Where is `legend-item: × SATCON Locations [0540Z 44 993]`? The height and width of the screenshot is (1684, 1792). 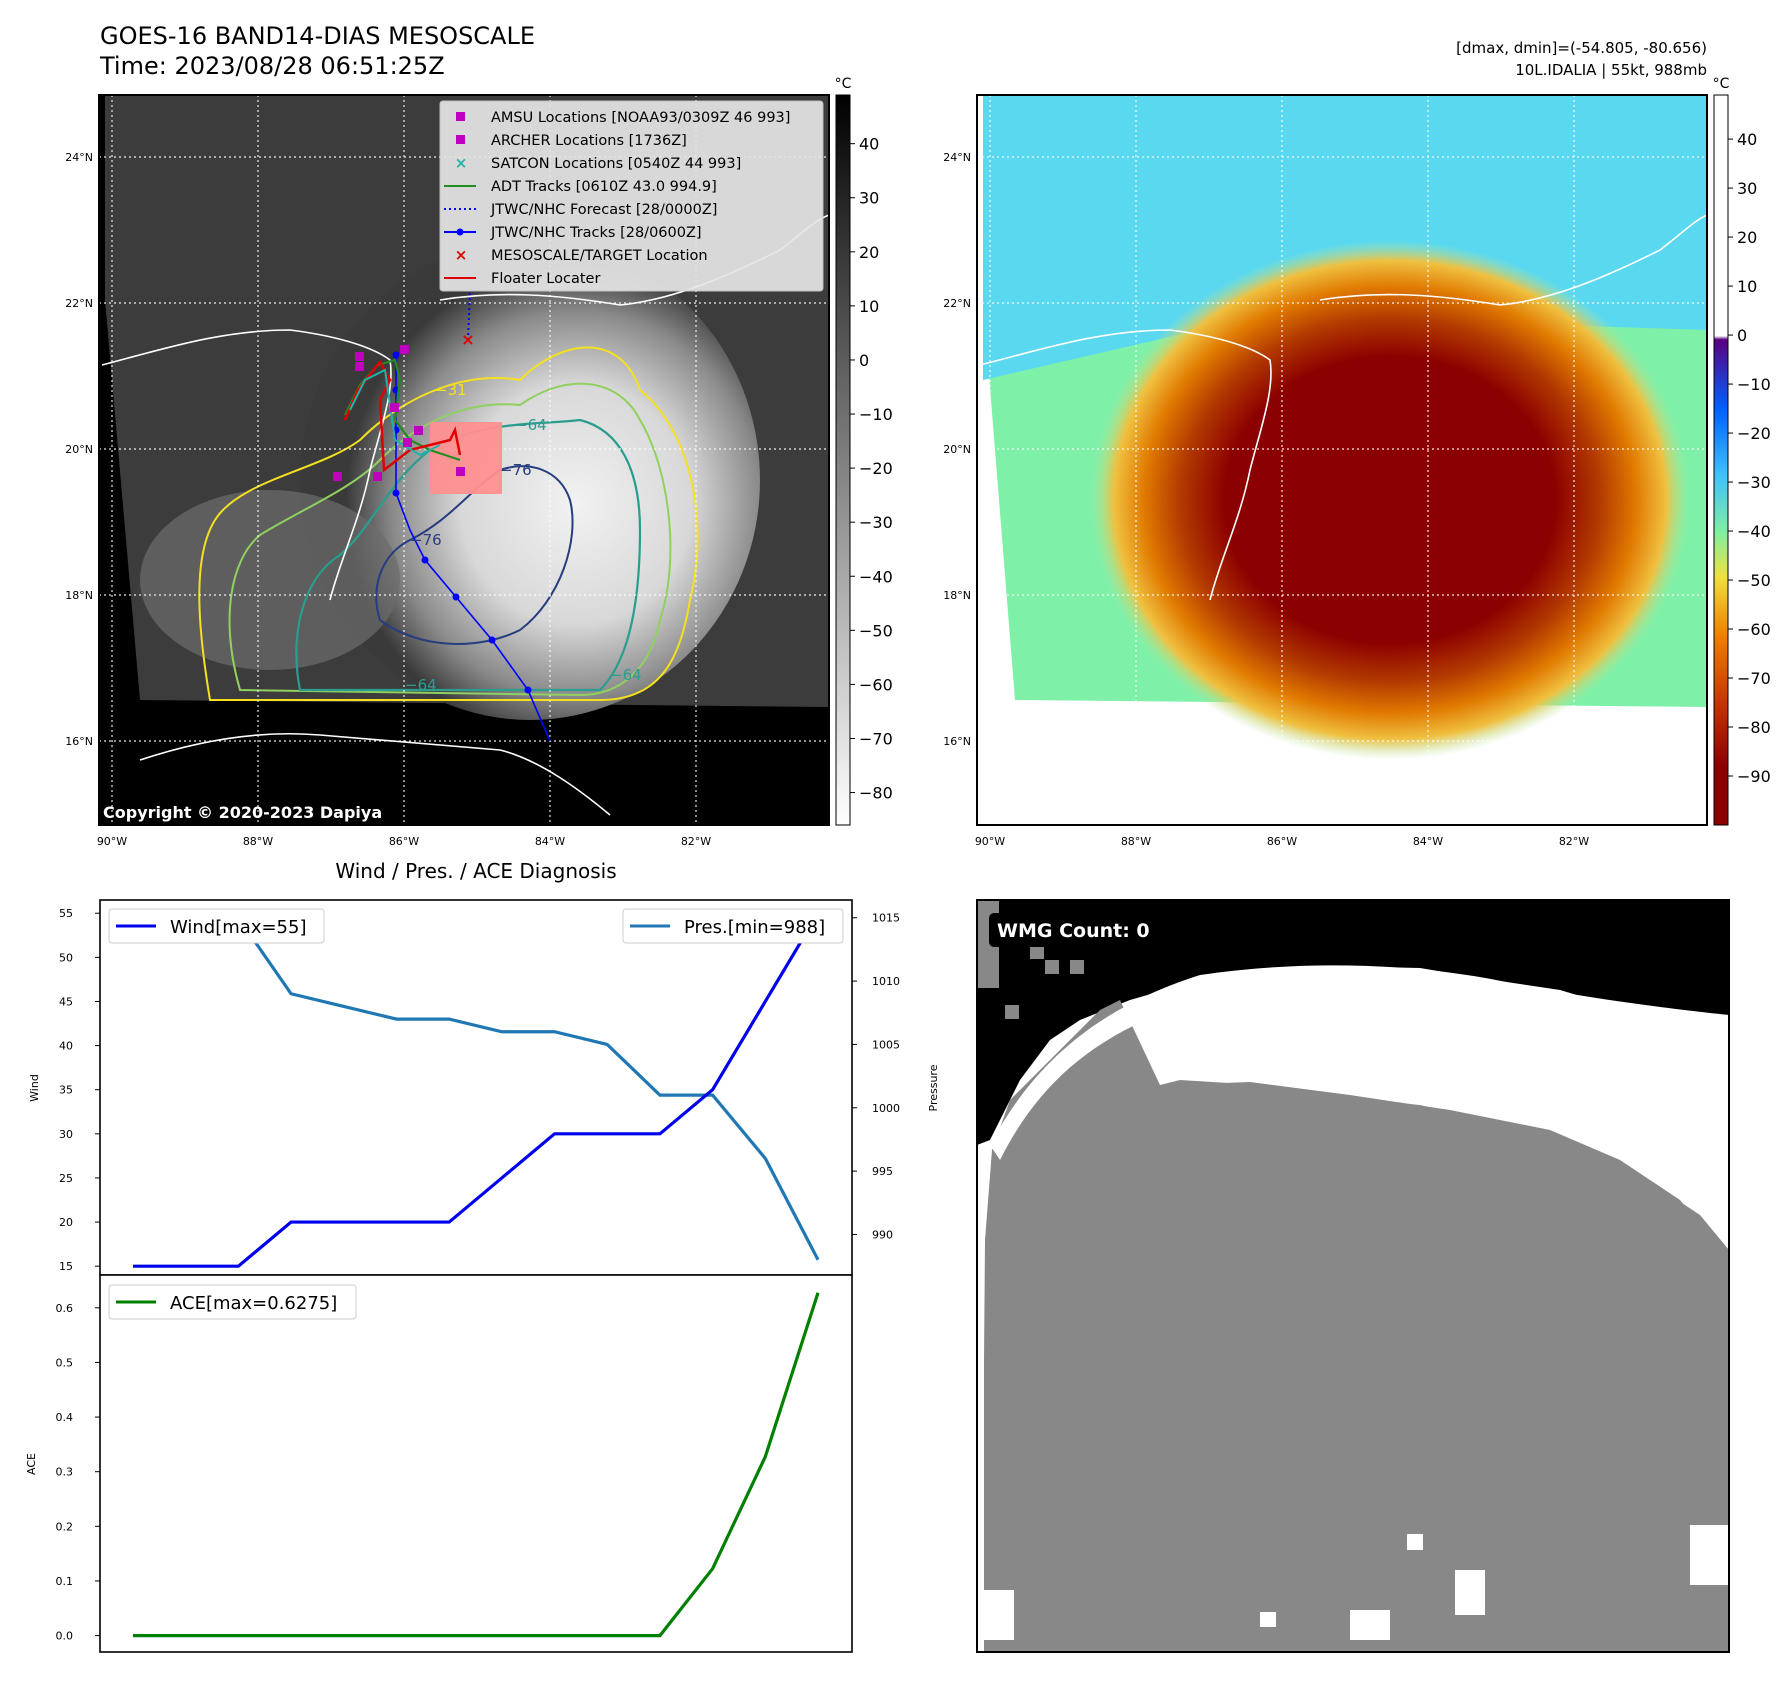 legend-item: × SATCON Locations [0540Z 44 993] is located at coordinates (598, 163).